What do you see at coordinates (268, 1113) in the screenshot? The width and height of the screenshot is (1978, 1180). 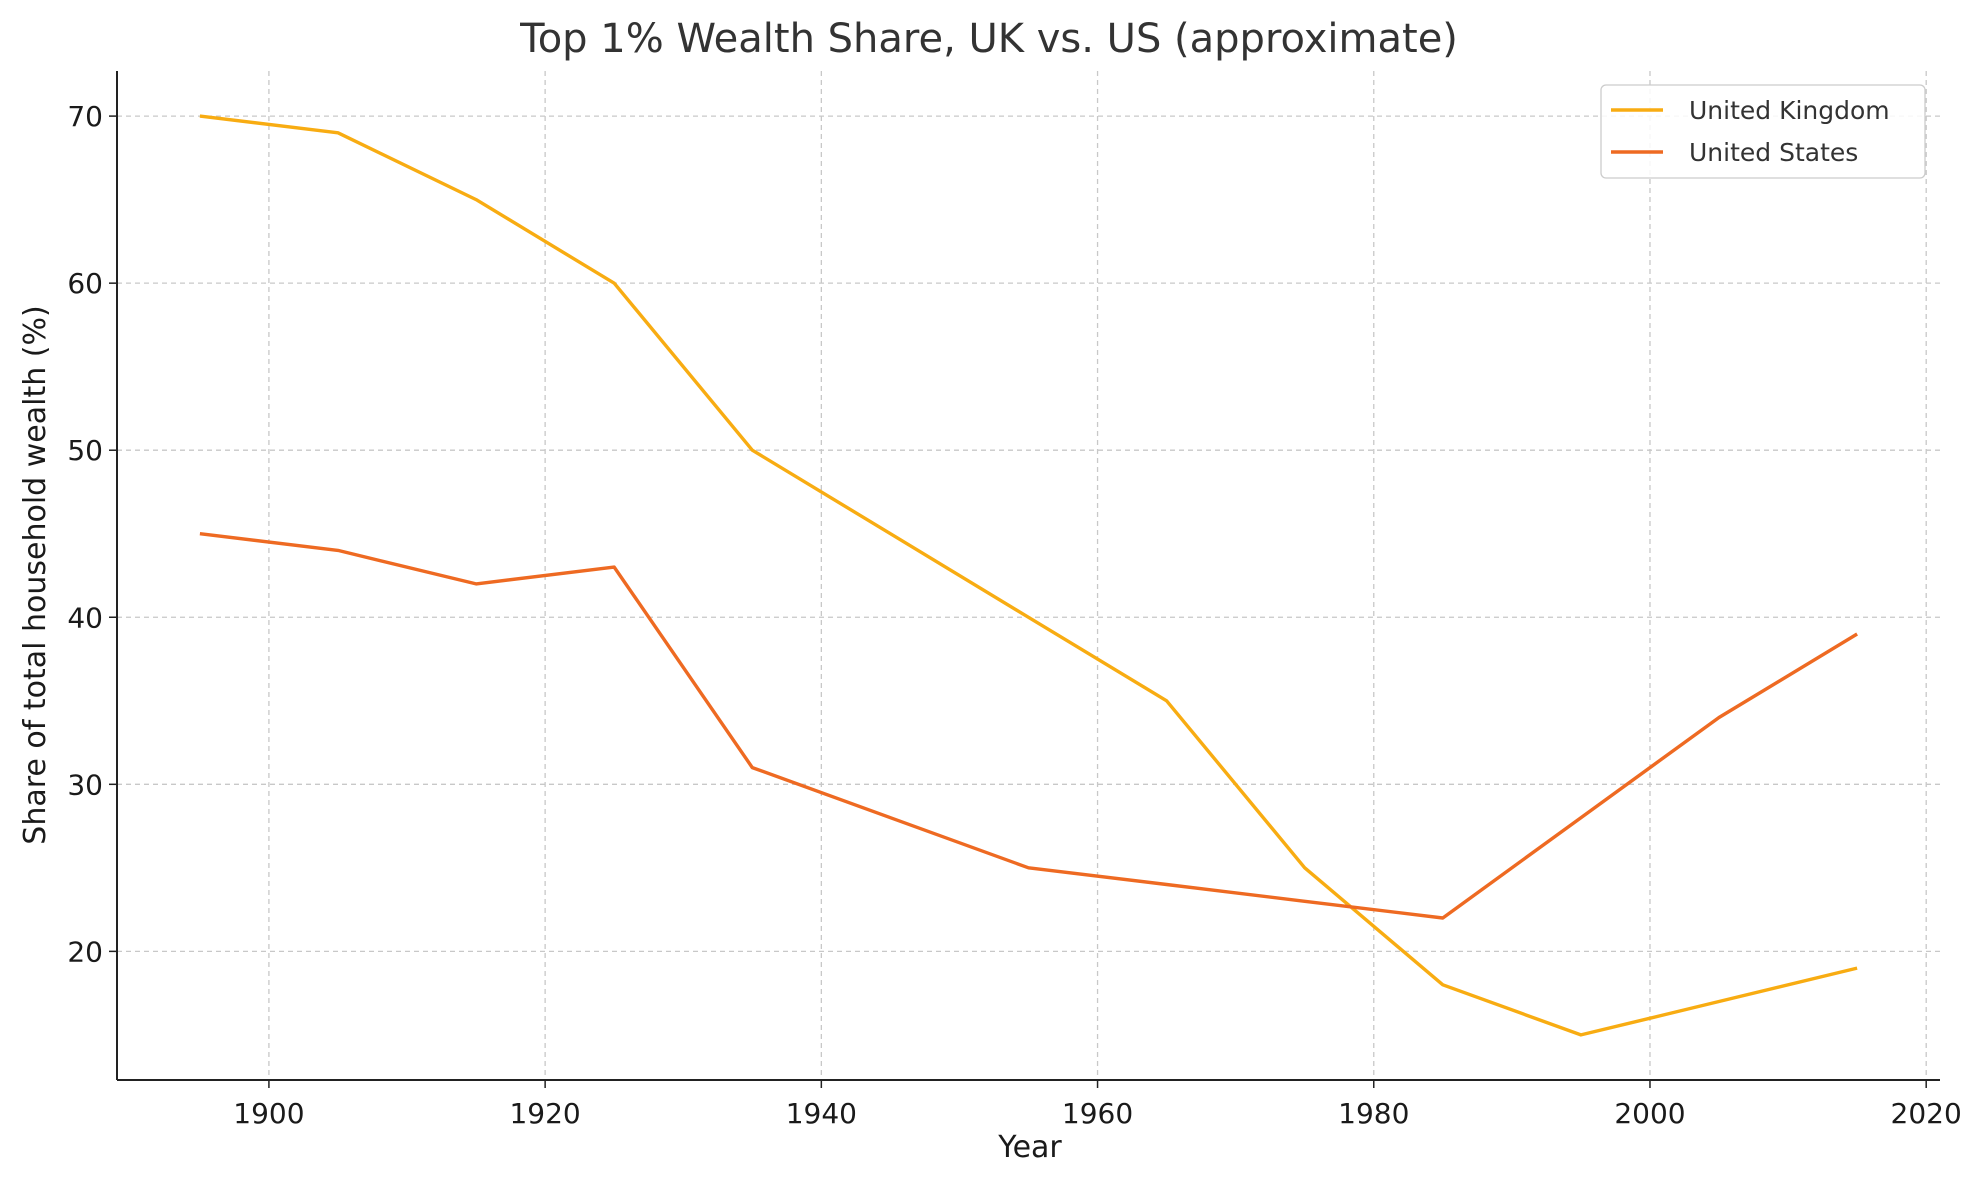 I see `x-tick-label: 1900` at bounding box center [268, 1113].